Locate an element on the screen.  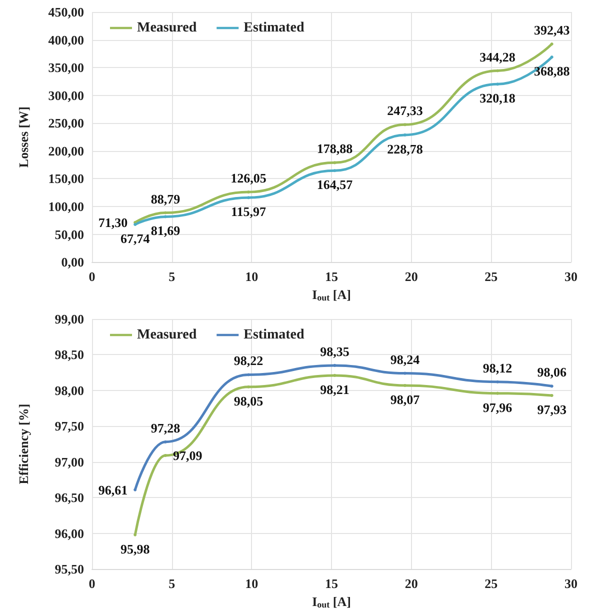
data-label: 320,18 is located at coordinates (498, 98).